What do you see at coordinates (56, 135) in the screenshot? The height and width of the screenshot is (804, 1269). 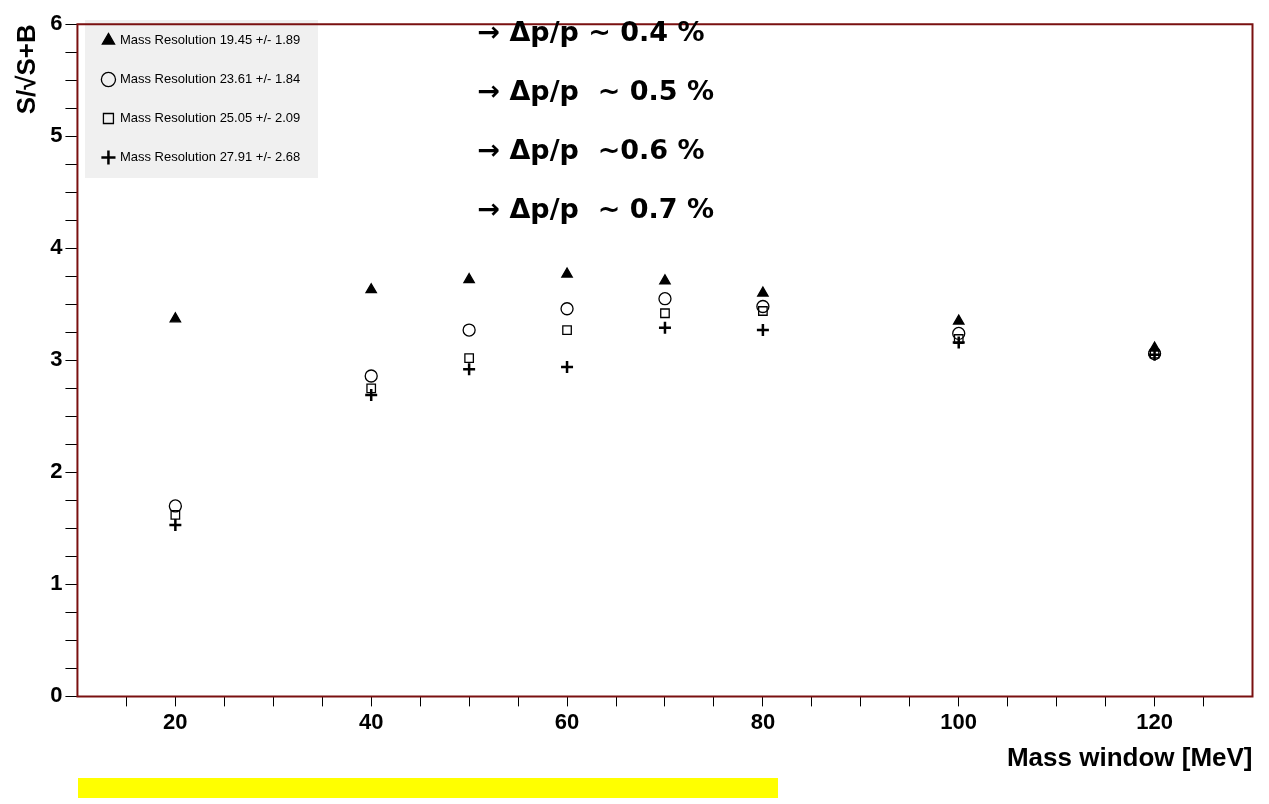 I see `y-tick-label: 5` at bounding box center [56, 135].